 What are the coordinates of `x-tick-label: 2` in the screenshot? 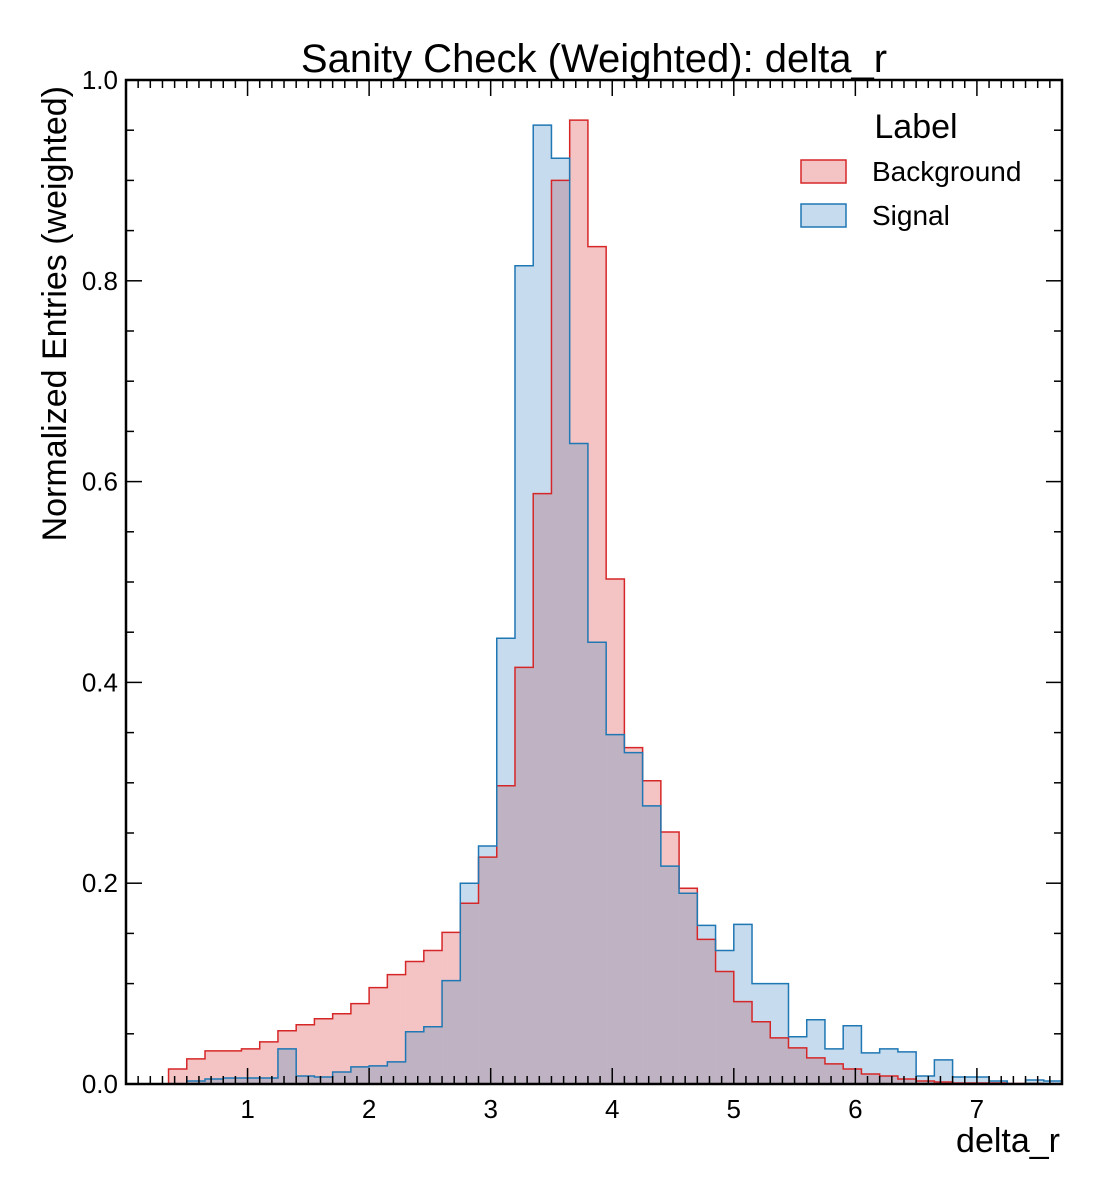 It's located at (369, 1109).